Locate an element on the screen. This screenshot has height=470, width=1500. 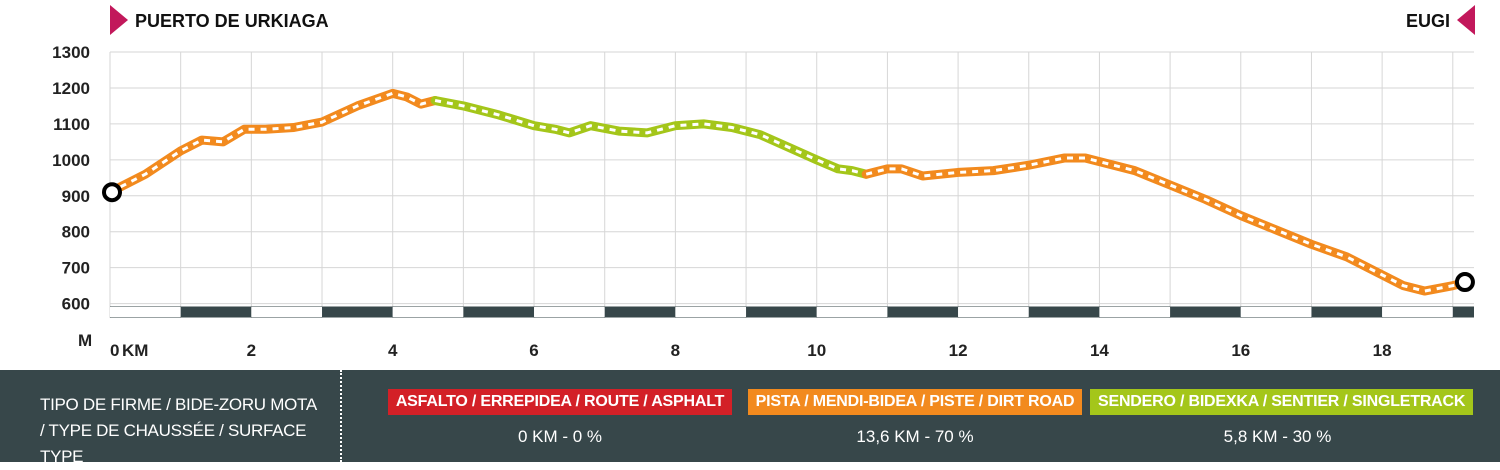
surface-dirt-road-value: 13,6 KM - 70 % is located at coordinates (915, 436).